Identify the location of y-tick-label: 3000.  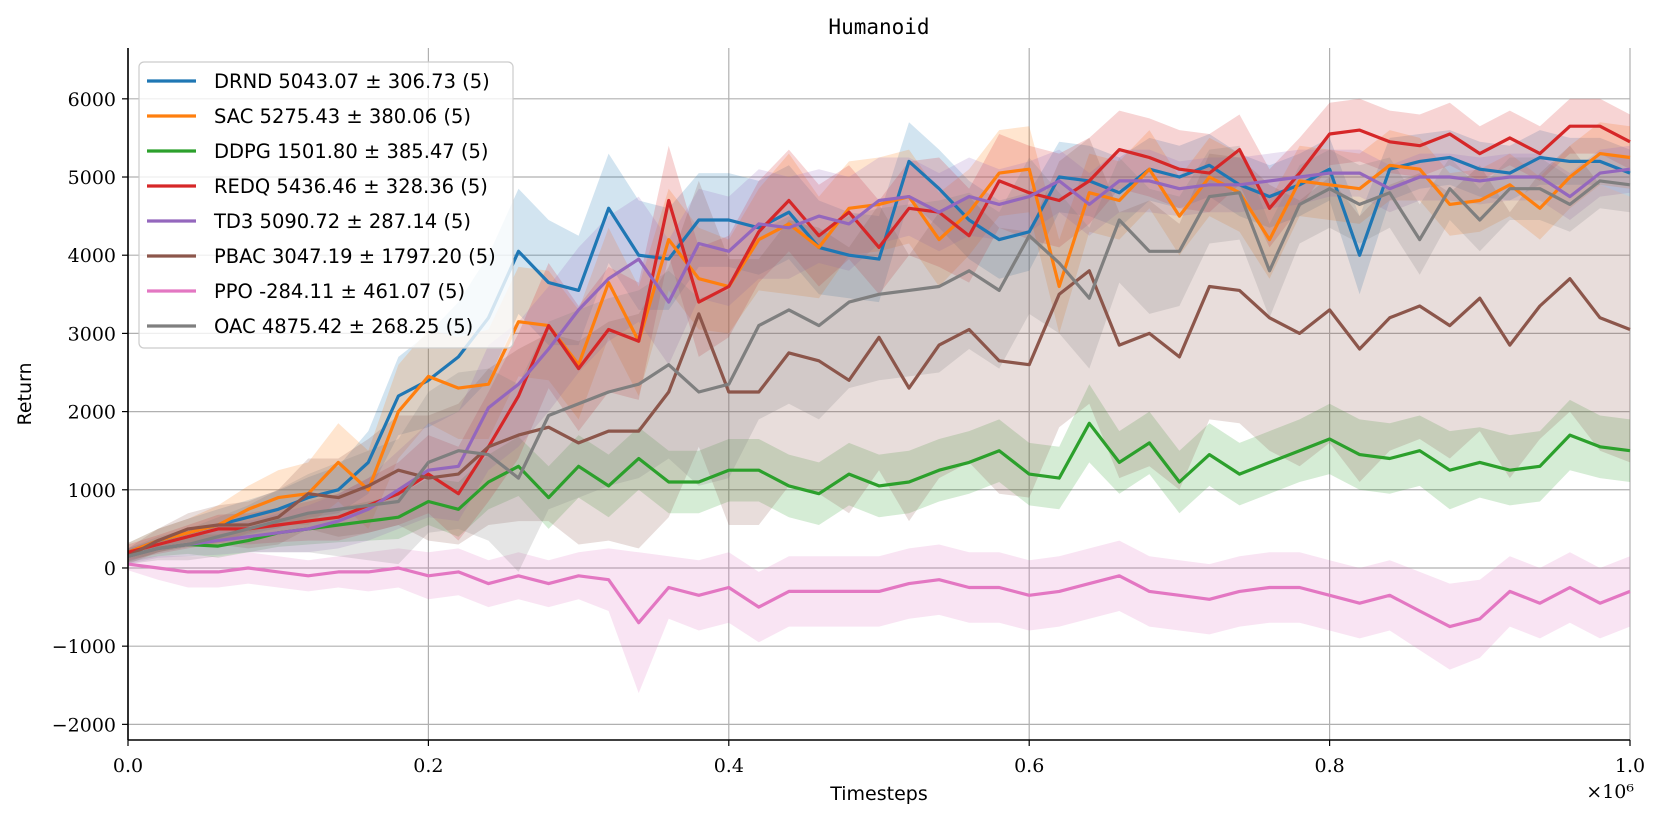
(92, 334).